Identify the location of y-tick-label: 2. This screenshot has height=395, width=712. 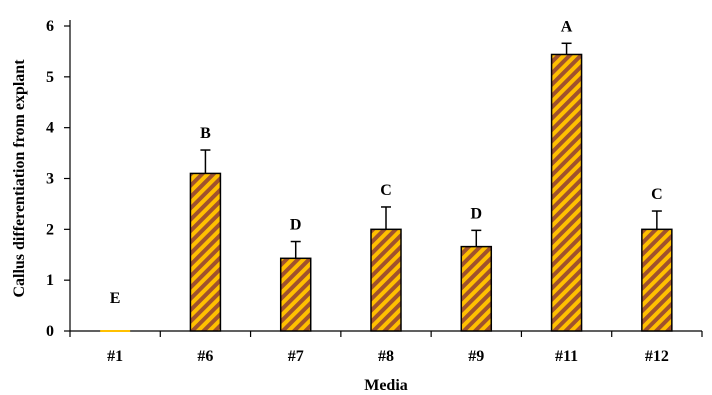
(50, 229).